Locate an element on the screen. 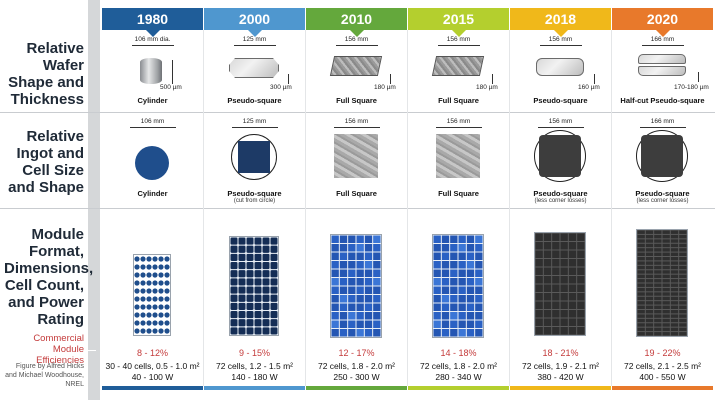  wafer-slab is located at coordinates (458, 66).